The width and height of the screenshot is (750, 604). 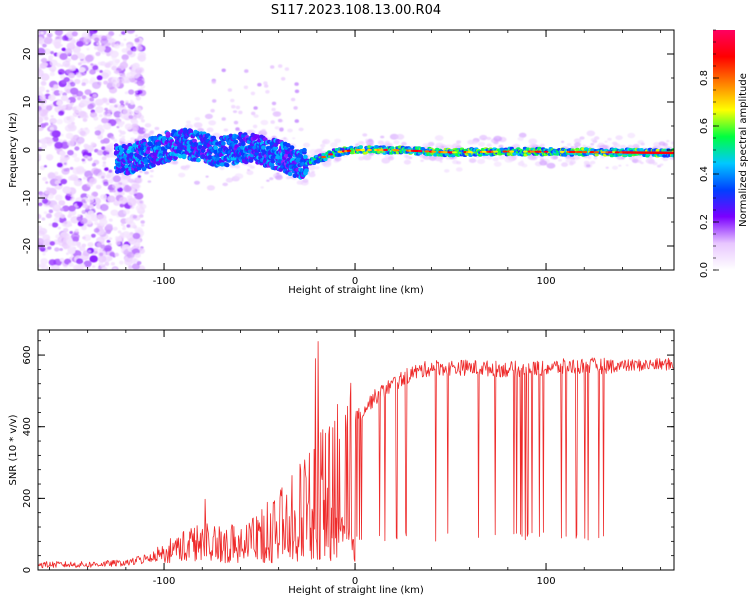 What do you see at coordinates (356, 590) in the screenshot?
I see `snr-x-label: Height of straight line (km)` at bounding box center [356, 590].